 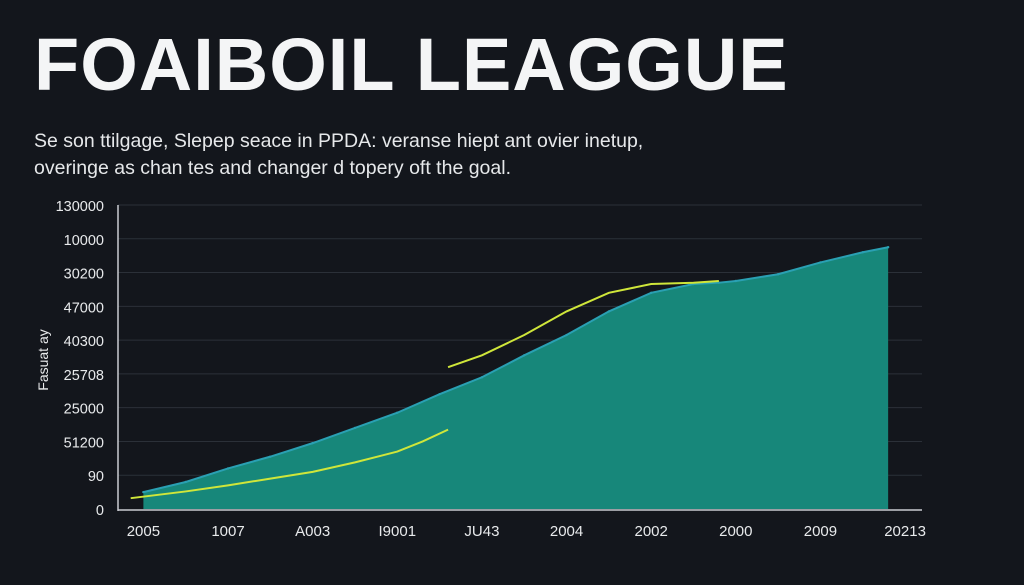 What do you see at coordinates (84, 376) in the screenshot?
I see `y-tick-label-4: 25708` at bounding box center [84, 376].